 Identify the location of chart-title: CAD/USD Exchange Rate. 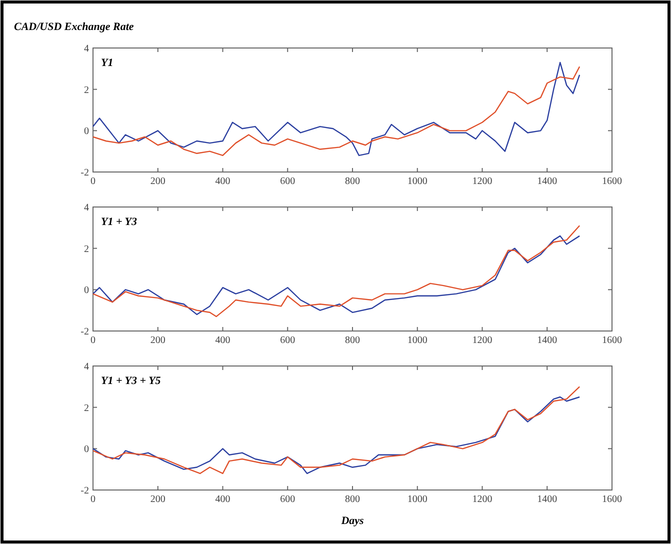
(74, 27).